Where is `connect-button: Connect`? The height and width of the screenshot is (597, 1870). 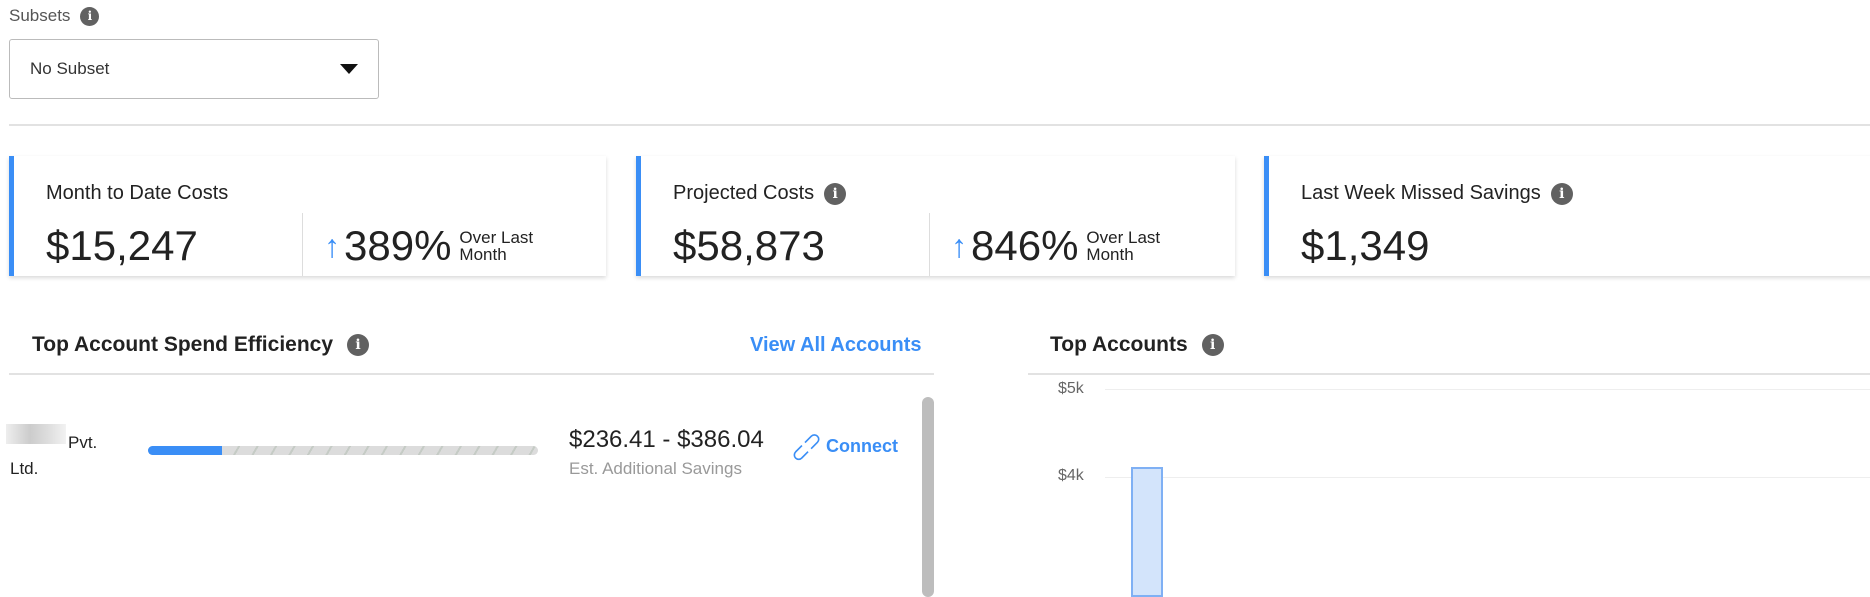
connect-button: Connect is located at coordinates (862, 446).